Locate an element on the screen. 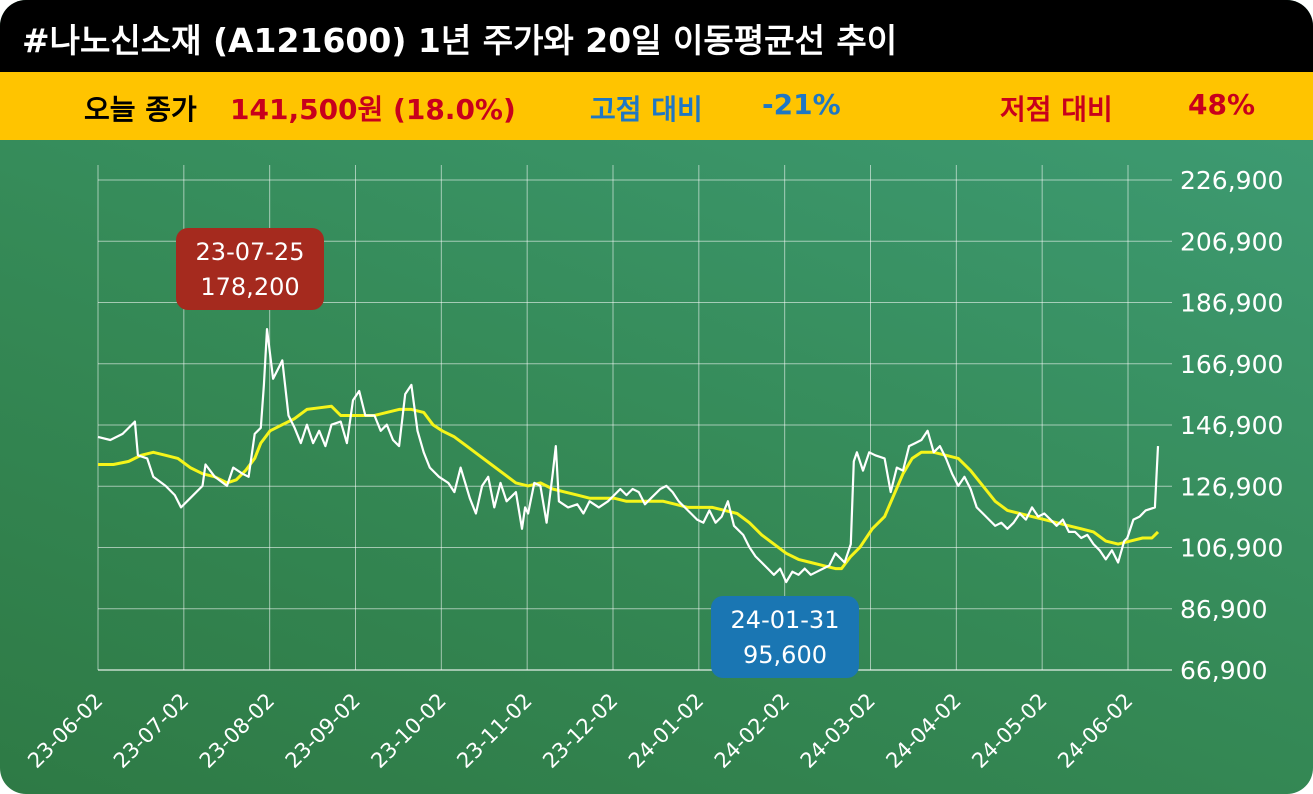 This screenshot has width=1313, height=794. x-tick-label: 23-08-02 is located at coordinates (237, 731).